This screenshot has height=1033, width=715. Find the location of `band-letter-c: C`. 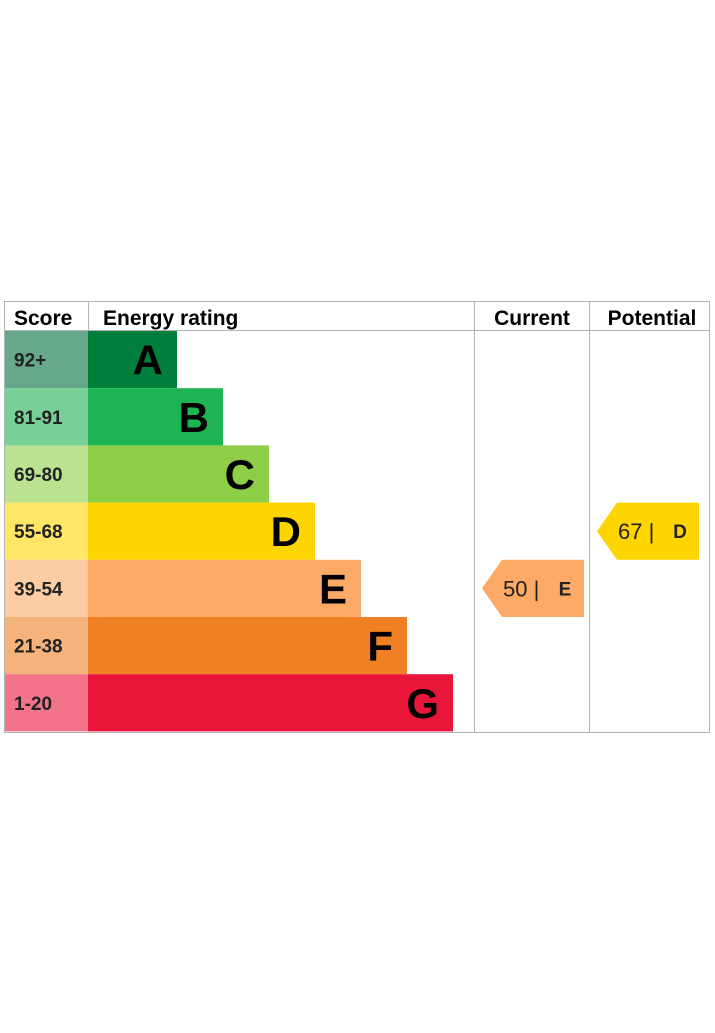

band-letter-c: C is located at coordinates (240, 474).